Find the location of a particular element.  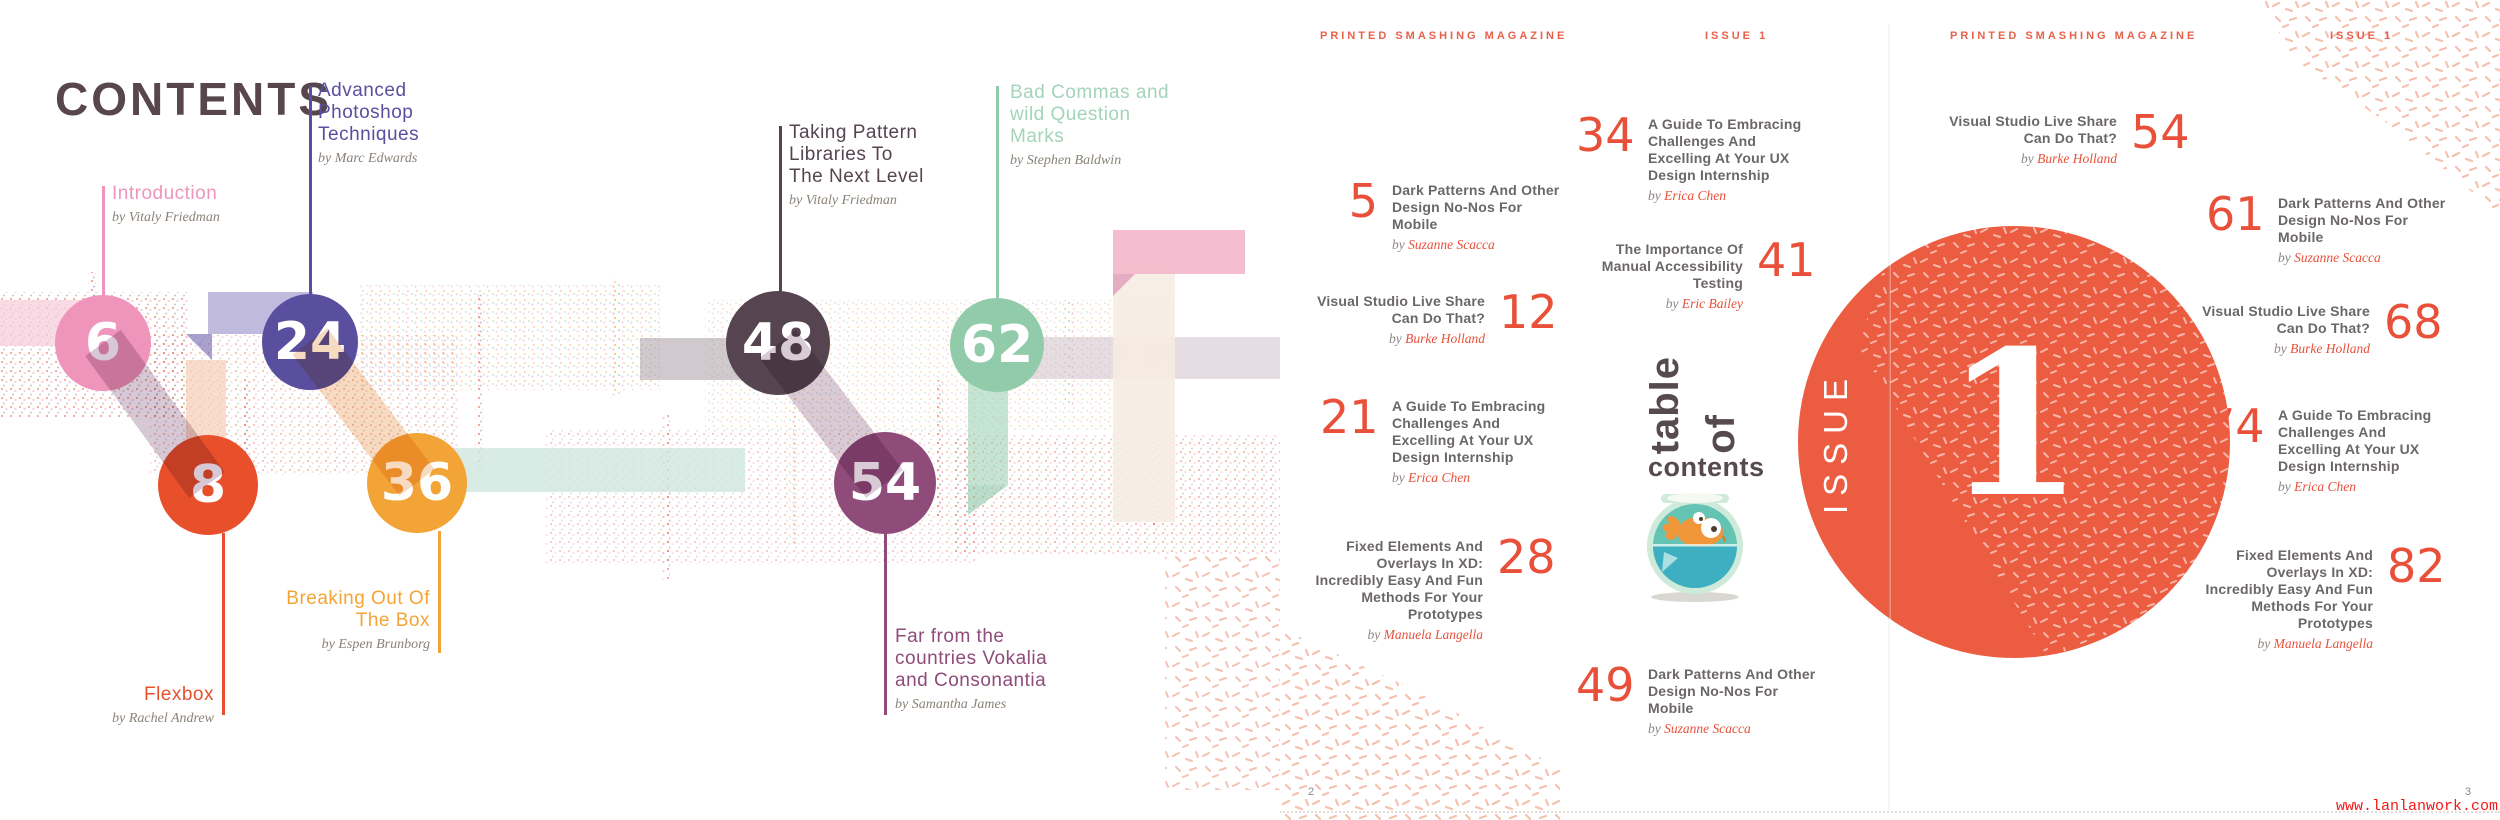

item-label: Bad Commas and wild Question Marks is located at coordinates (1090, 114).